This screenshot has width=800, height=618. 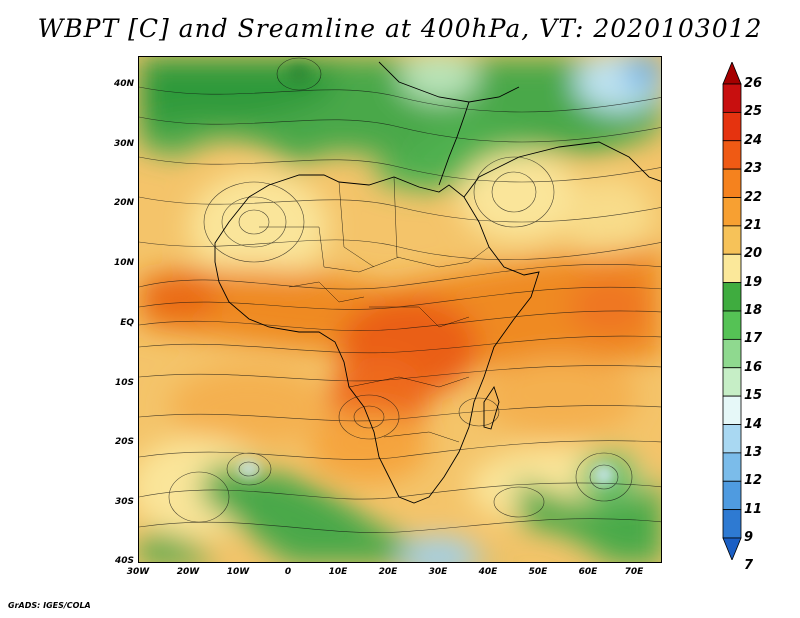 What do you see at coordinates (753, 169) in the screenshot?
I see `colorbar-label: 23` at bounding box center [753, 169].